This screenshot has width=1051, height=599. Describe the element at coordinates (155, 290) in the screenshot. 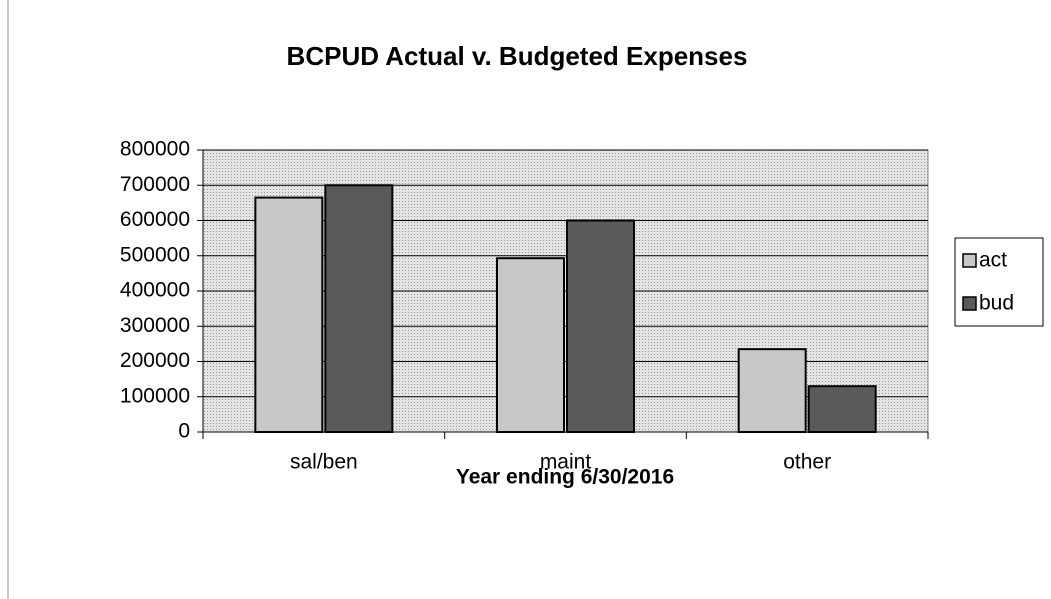

I see `y-tick-label: 400000` at that location.